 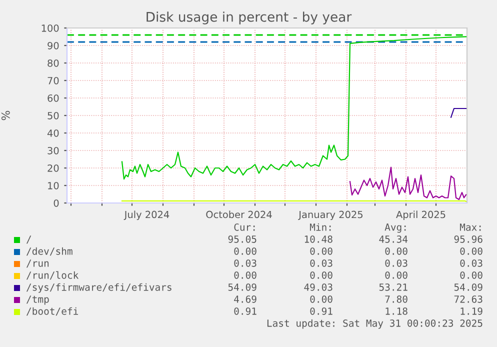 I want to click on legend-label: /tmp, so click(x=37, y=300).